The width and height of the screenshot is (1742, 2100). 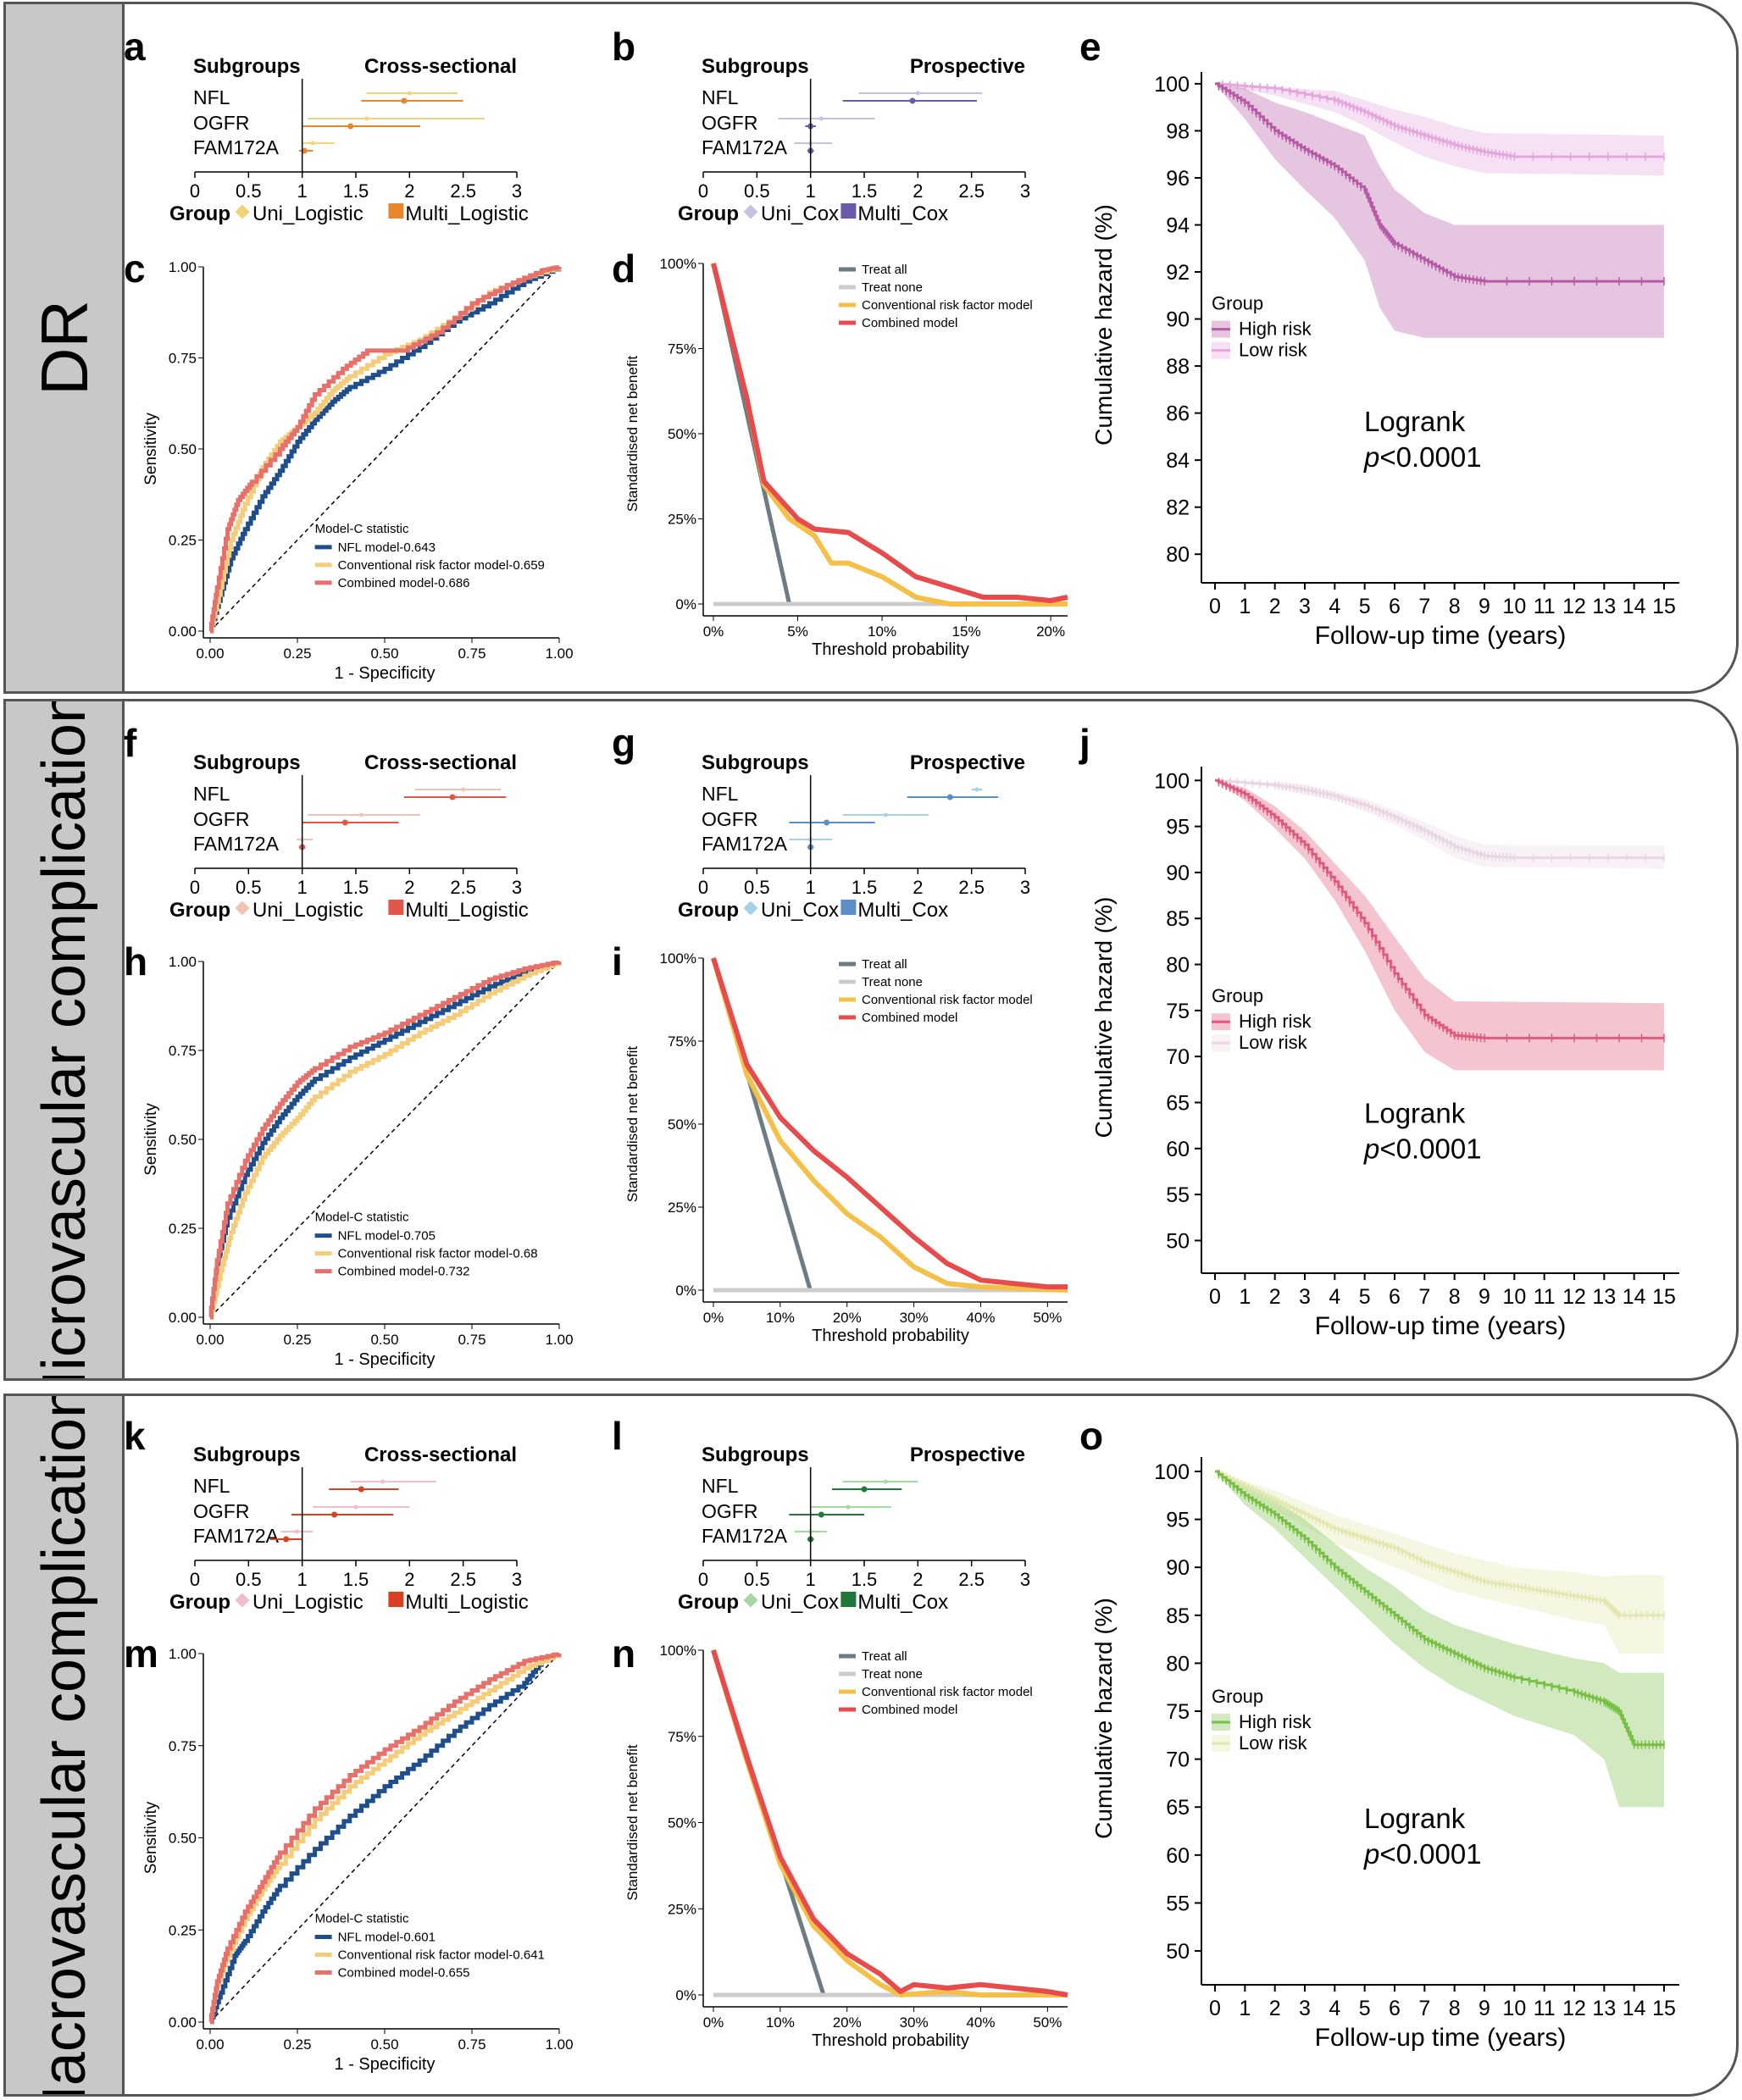 What do you see at coordinates (1604, 1297) in the screenshot?
I see `x-tick-label: 13` at bounding box center [1604, 1297].